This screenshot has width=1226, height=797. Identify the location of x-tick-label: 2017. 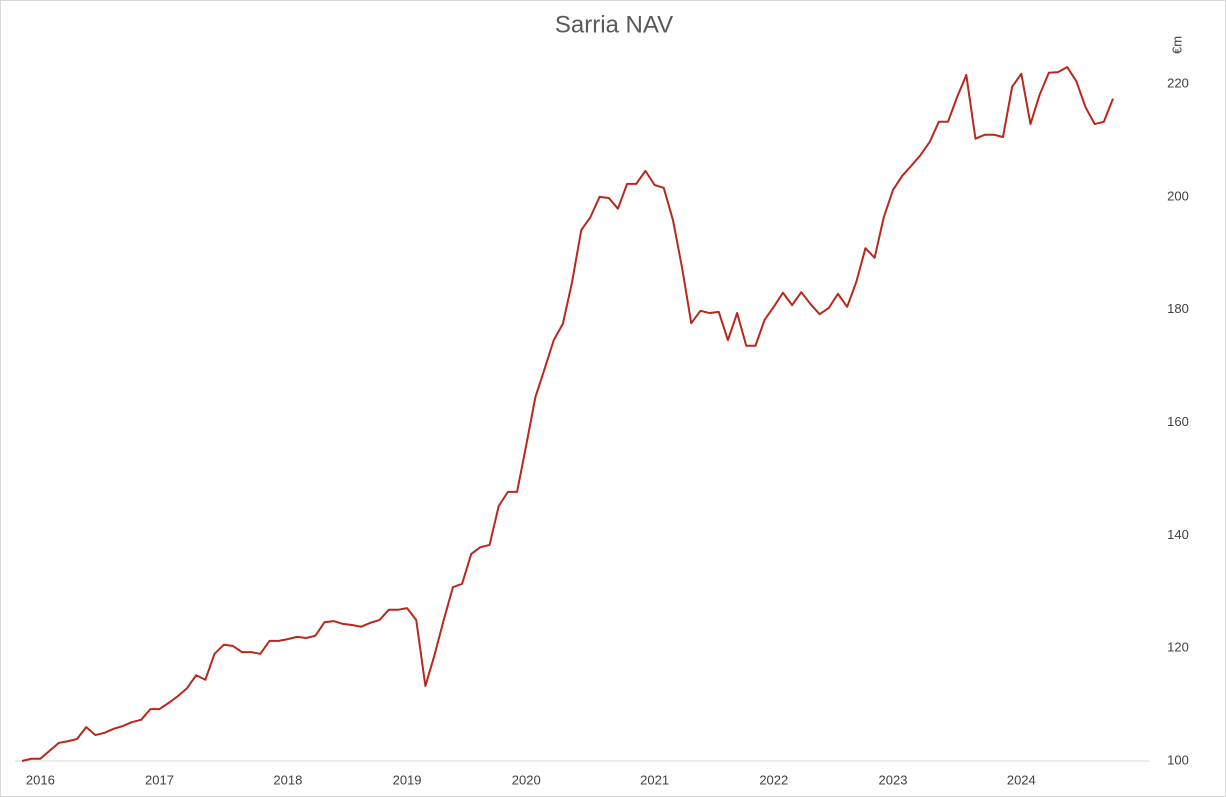
(159, 779).